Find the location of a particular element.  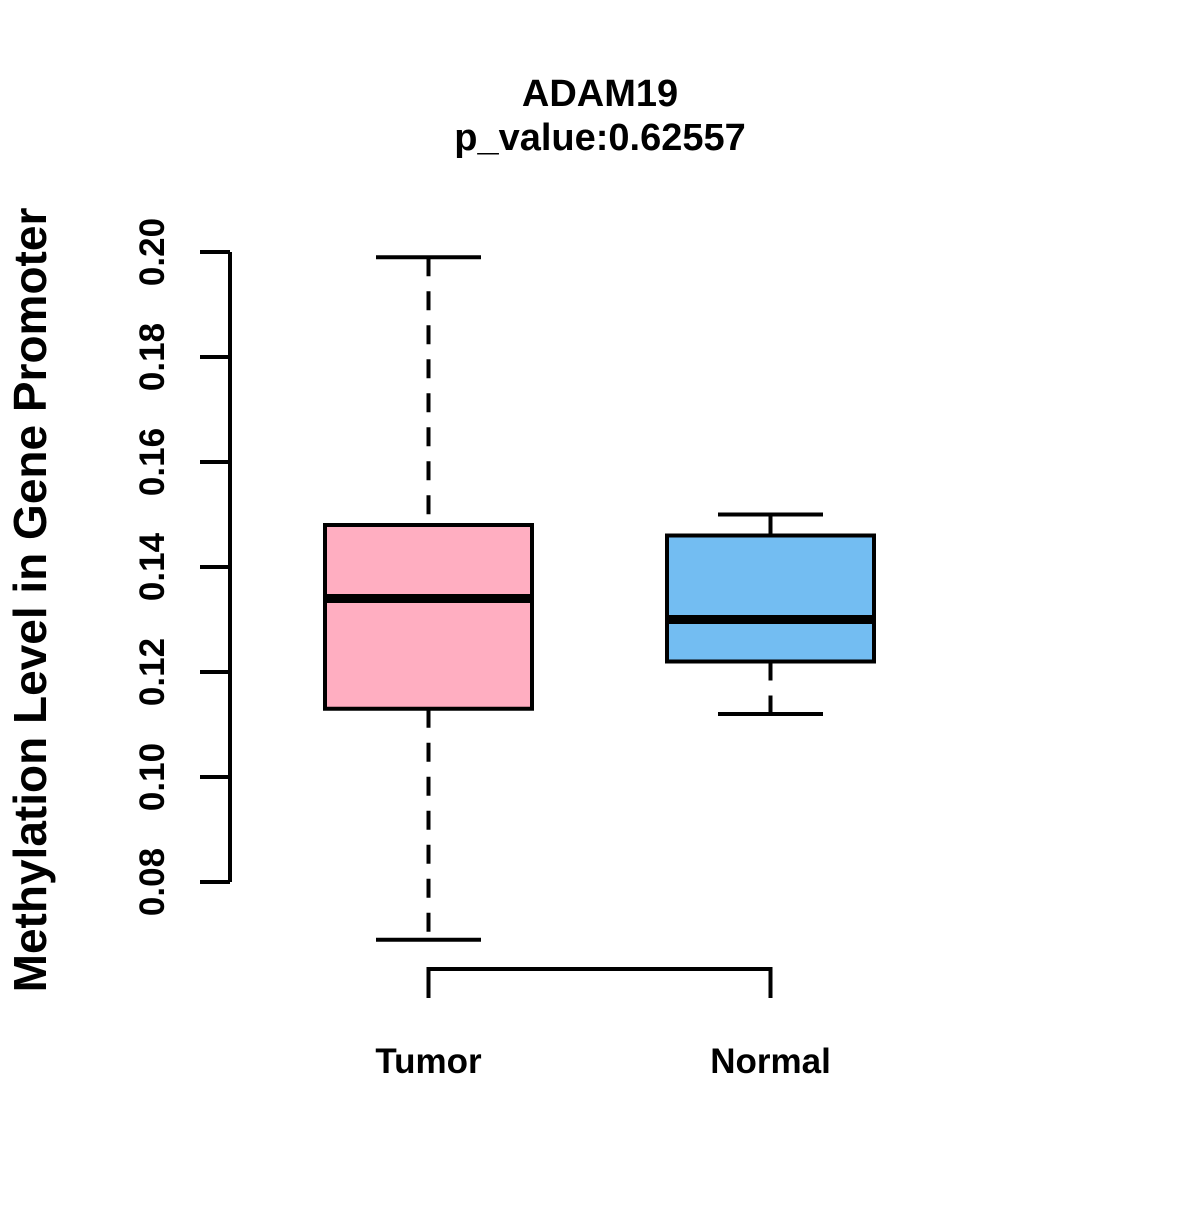

y-tick-label: 0.20 is located at coordinates (152, 252).